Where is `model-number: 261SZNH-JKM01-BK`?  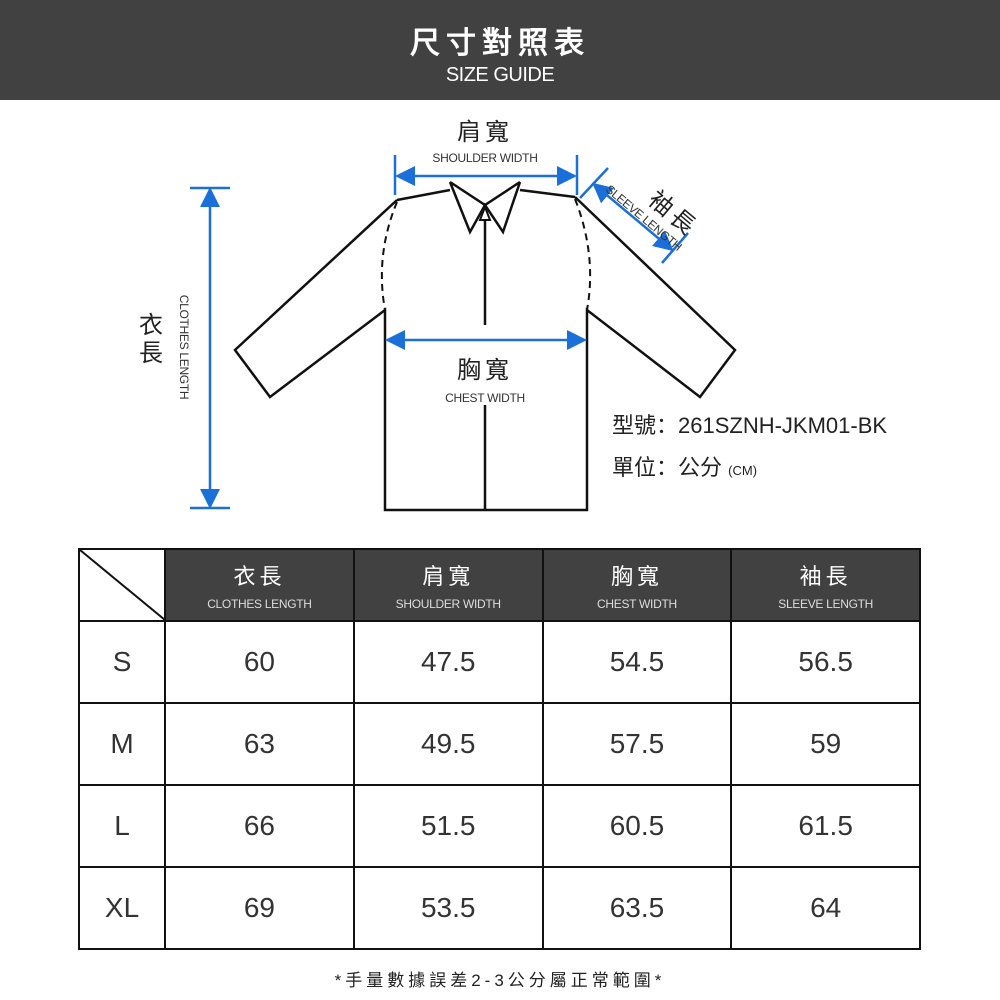 model-number: 261SZNH-JKM01-BK is located at coordinates (783, 425).